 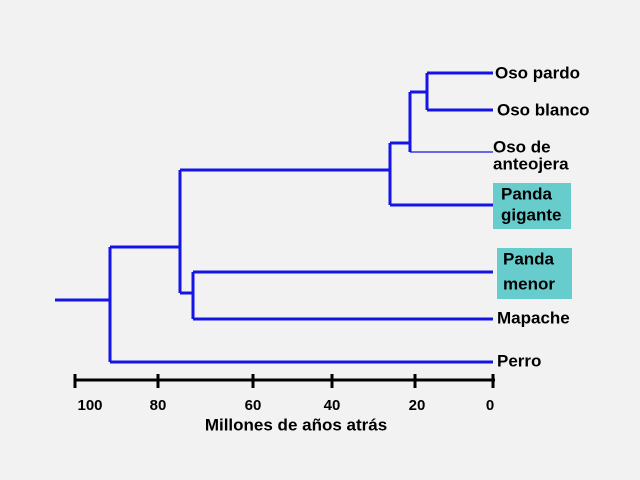 I want to click on time-axis: 100 80 60 40 20 0 Millones de años atrás, so click(x=284, y=404).